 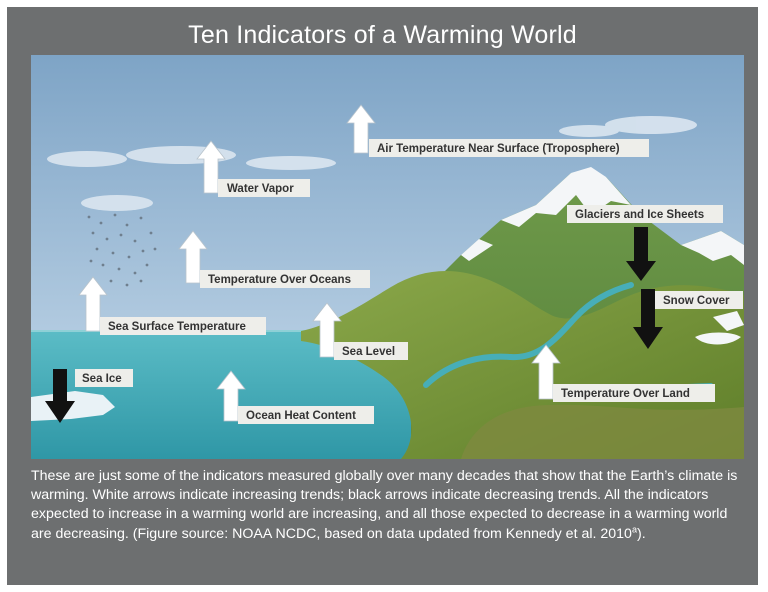 I want to click on snow-peaks, so click(x=602, y=216).